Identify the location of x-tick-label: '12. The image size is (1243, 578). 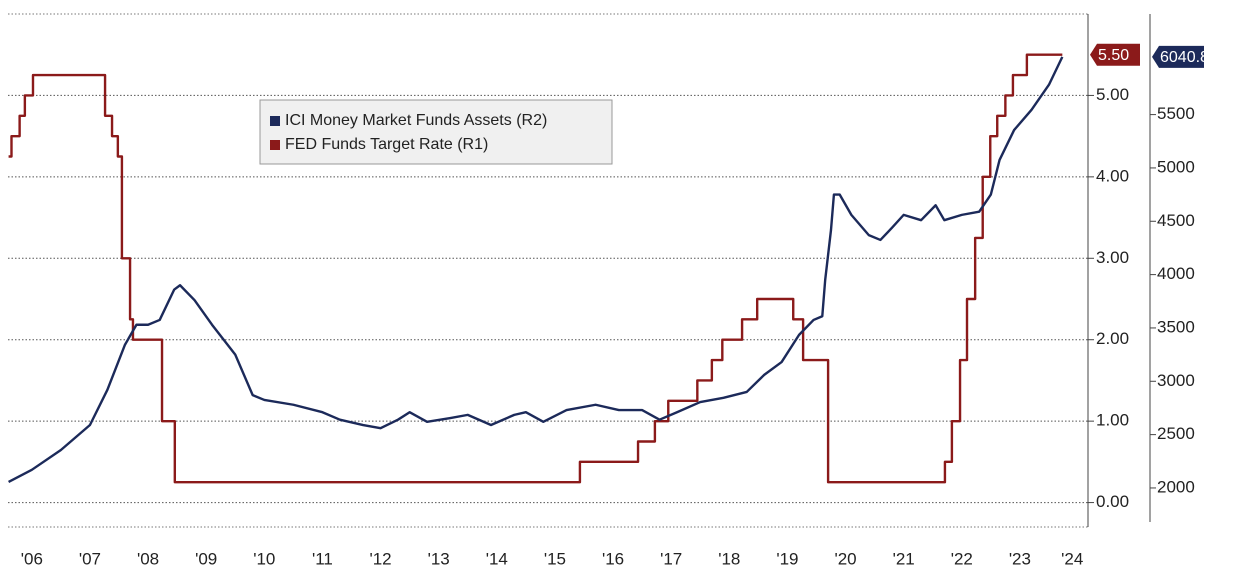
(380, 558).